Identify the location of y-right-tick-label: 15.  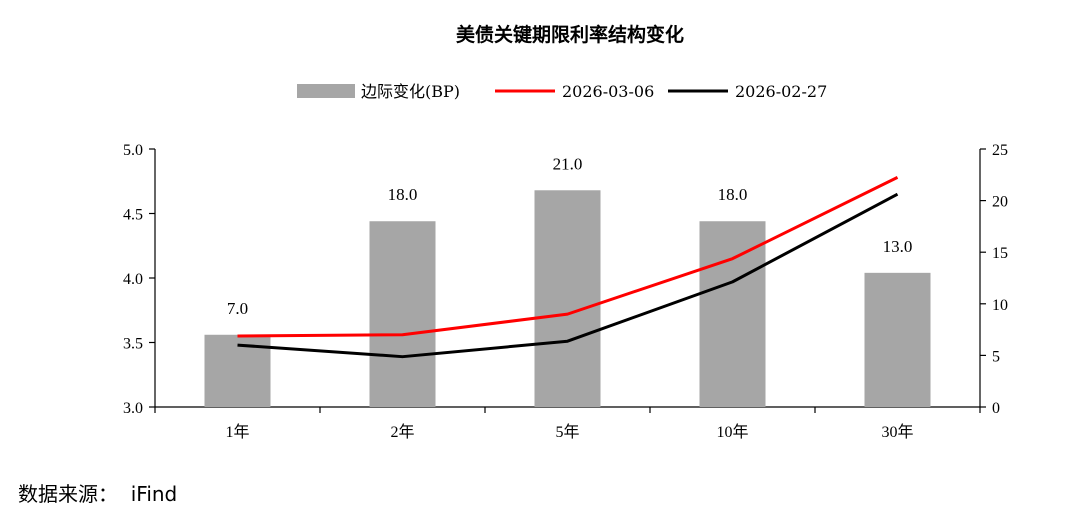
(1000, 253).